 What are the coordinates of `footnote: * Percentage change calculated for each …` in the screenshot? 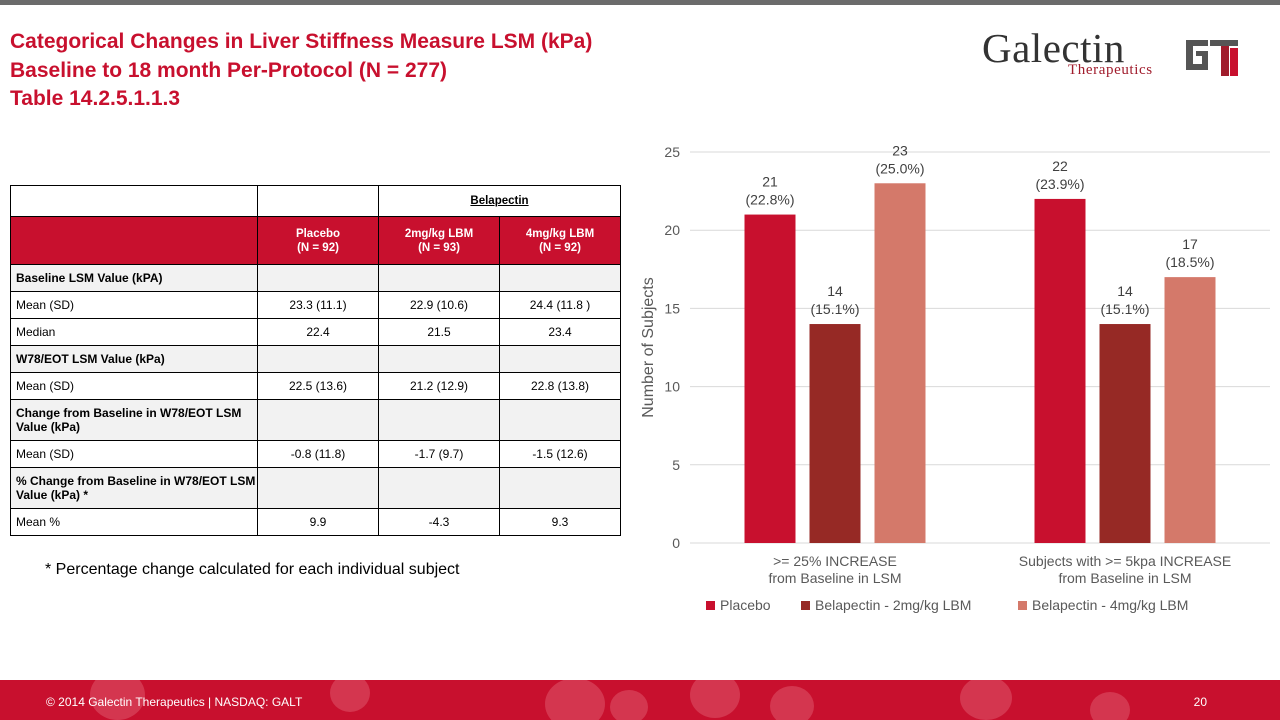 It's located at (252, 569).